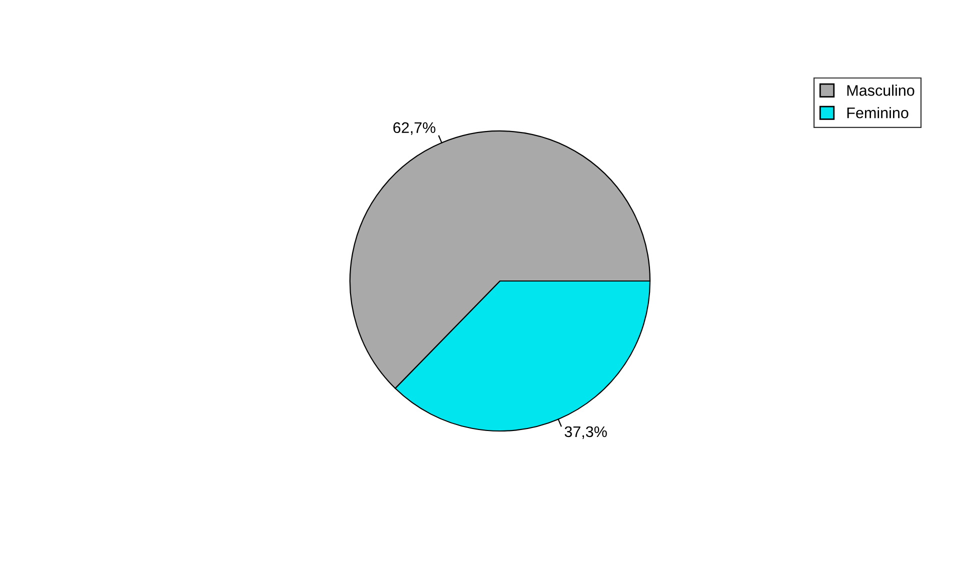 This screenshot has width=963, height=582. What do you see at coordinates (585, 432) in the screenshot?
I see `data-label: 37,3%` at bounding box center [585, 432].